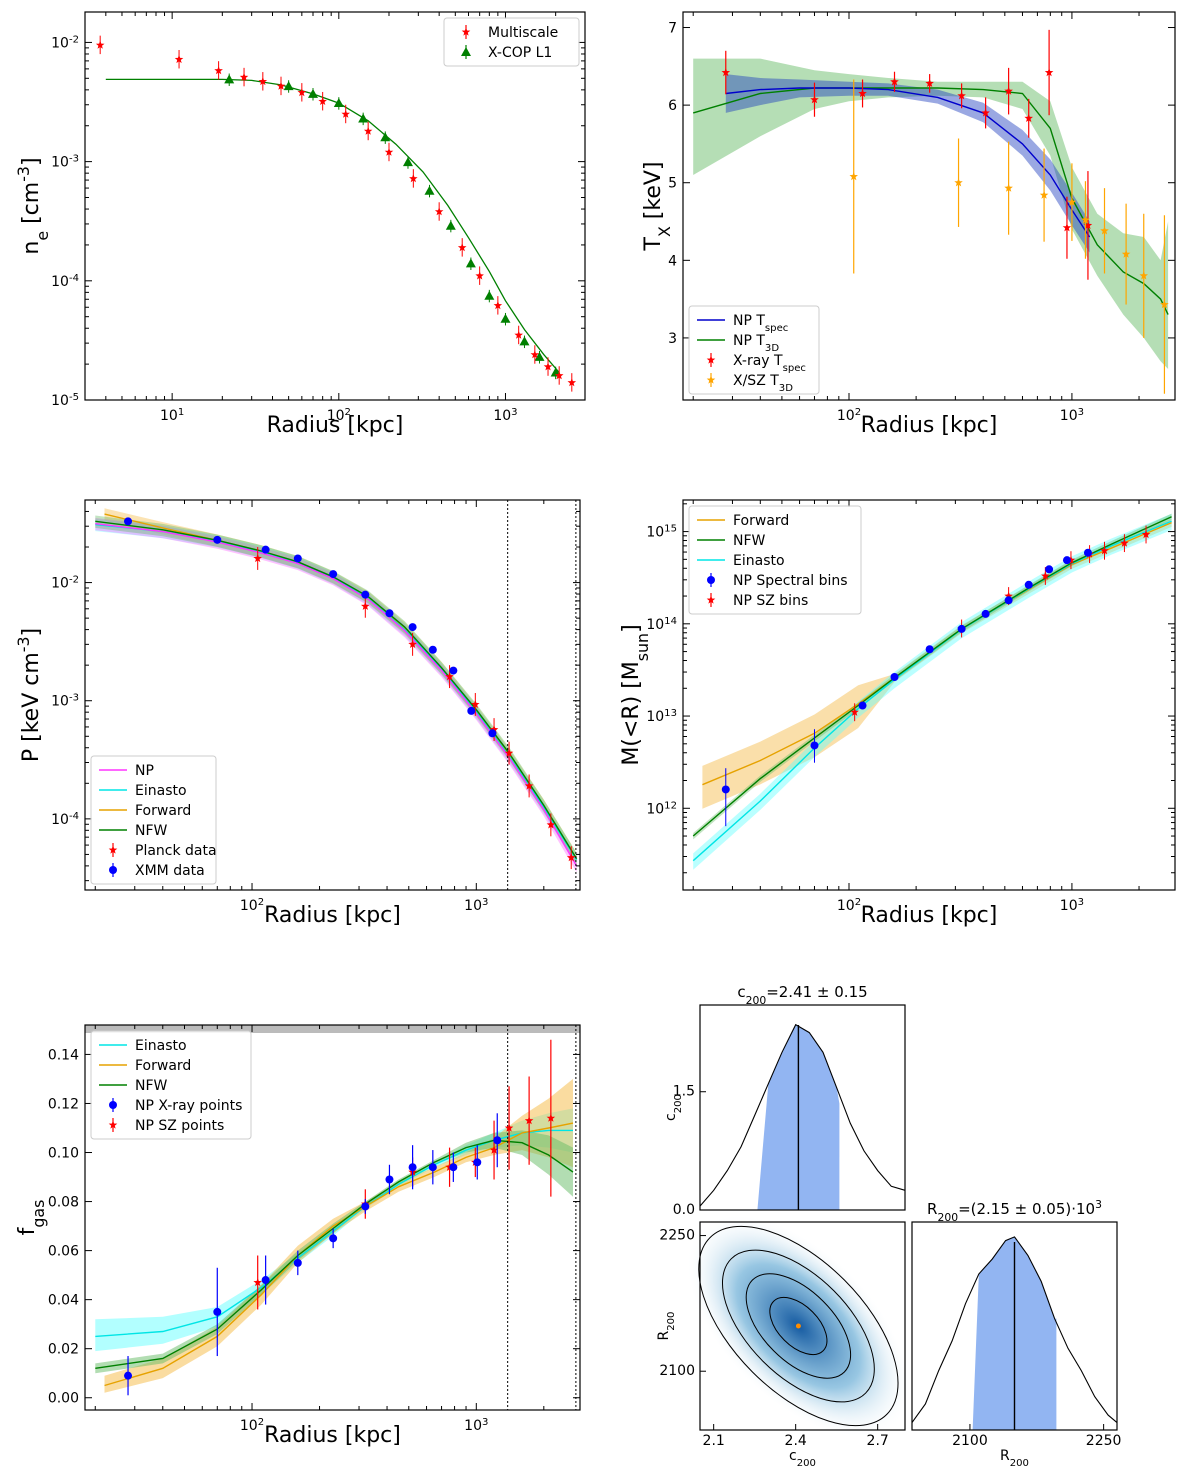 The width and height of the screenshot is (1200, 1470). What do you see at coordinates (1104, 1441) in the screenshot?
I see `x-tick-label: 2250` at bounding box center [1104, 1441].